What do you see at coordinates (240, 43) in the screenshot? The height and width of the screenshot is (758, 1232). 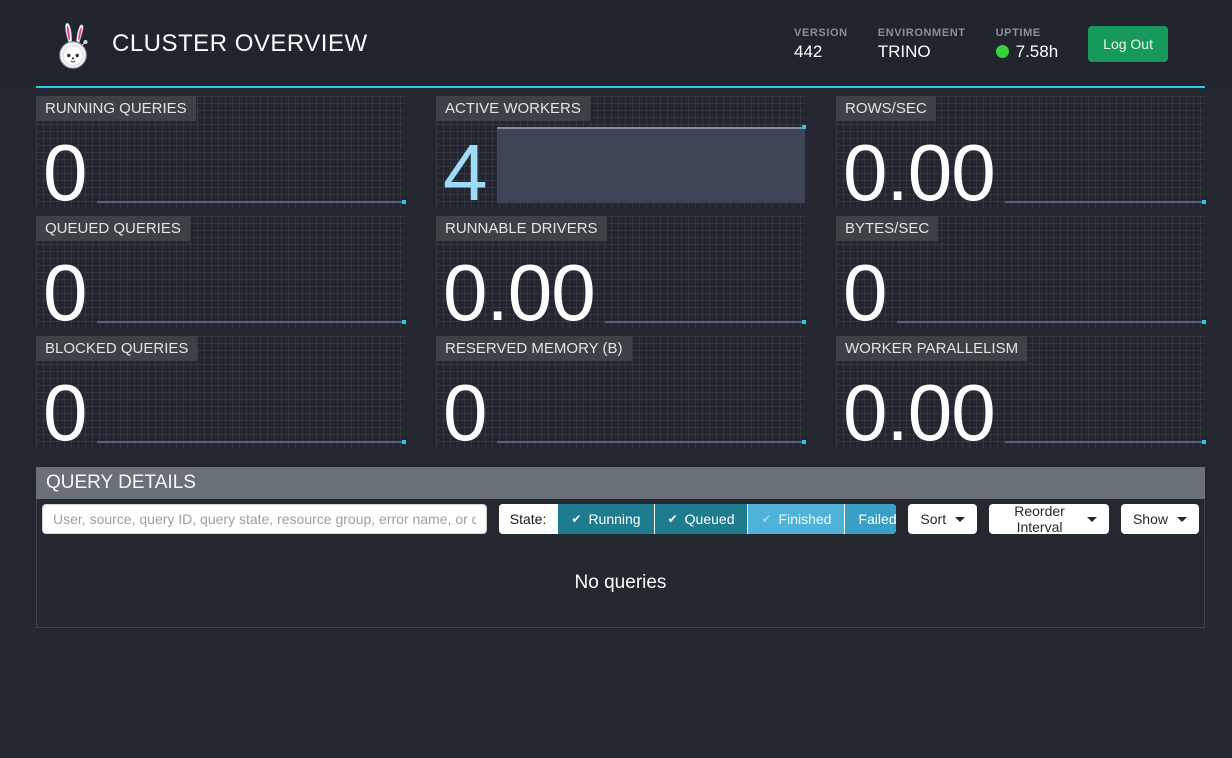 I see `page-title: CLUSTER OVERVIEW` at bounding box center [240, 43].